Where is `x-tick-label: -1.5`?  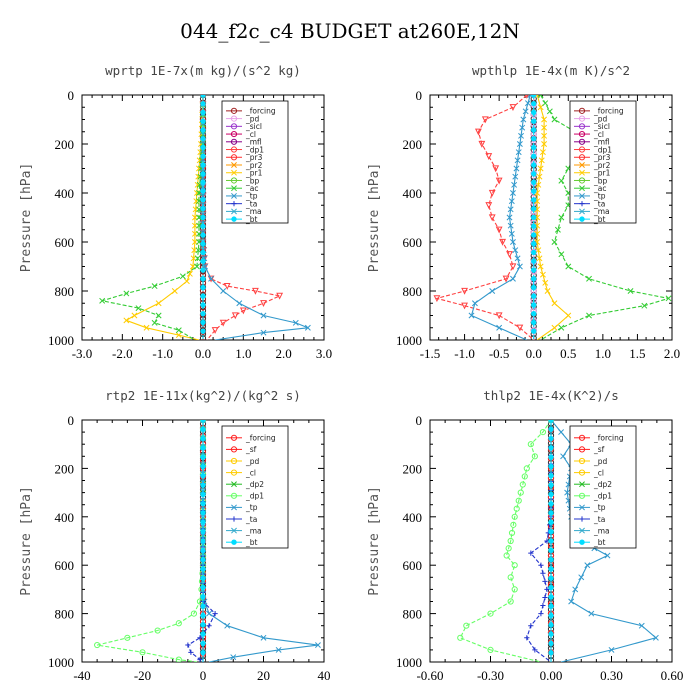 x-tick-label: -1.5 is located at coordinates (430, 353).